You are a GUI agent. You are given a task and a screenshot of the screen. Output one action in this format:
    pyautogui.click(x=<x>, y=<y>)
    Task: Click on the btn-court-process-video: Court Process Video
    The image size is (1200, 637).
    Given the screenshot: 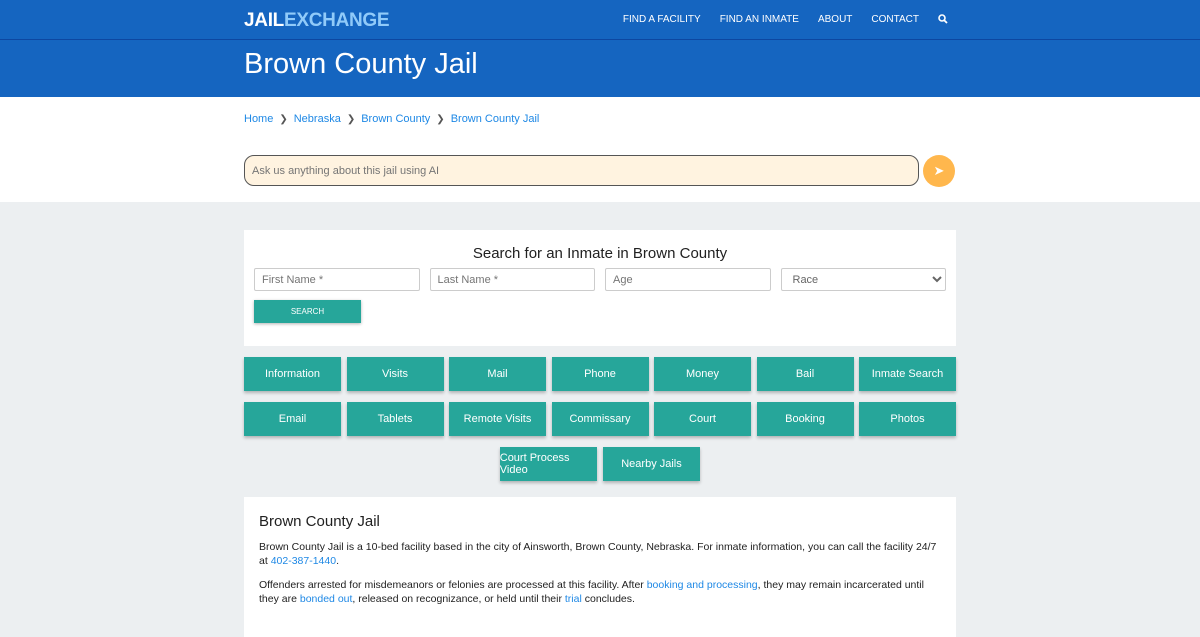 What is the action you would take?
    pyautogui.click(x=548, y=464)
    